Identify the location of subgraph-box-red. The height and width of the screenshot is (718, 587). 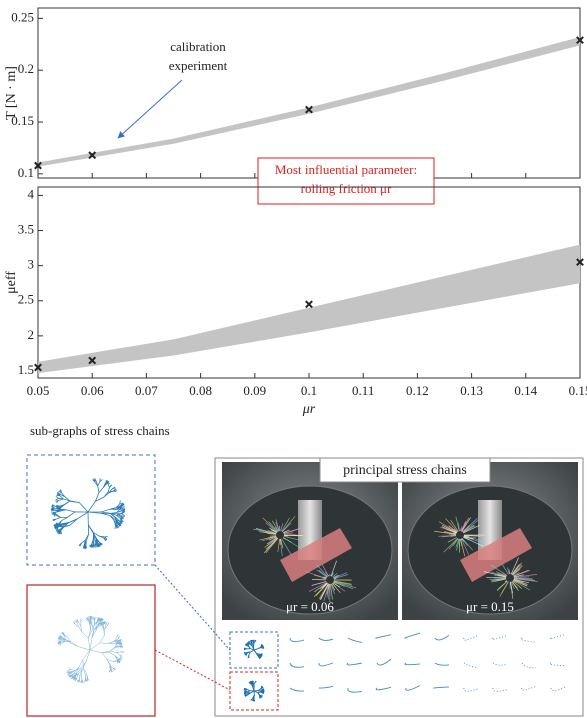
(91, 650).